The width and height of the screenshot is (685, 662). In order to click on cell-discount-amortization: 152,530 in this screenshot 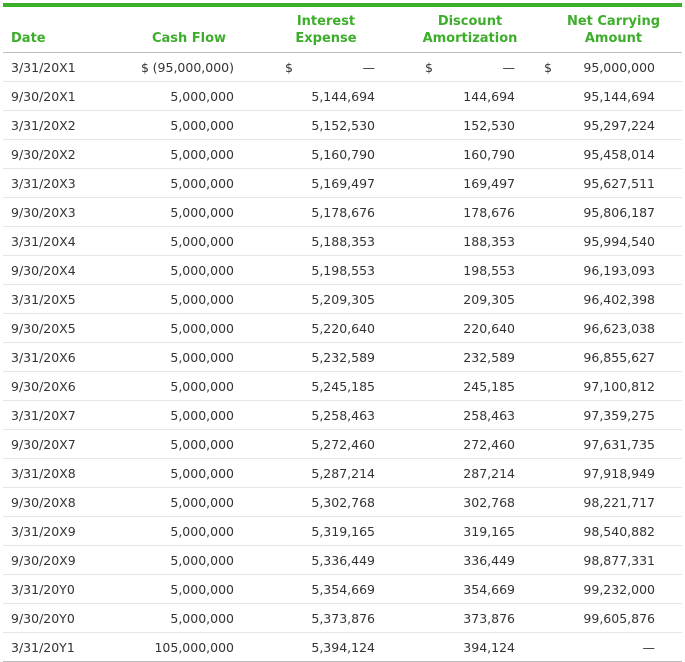, I will do `click(455, 125)`.